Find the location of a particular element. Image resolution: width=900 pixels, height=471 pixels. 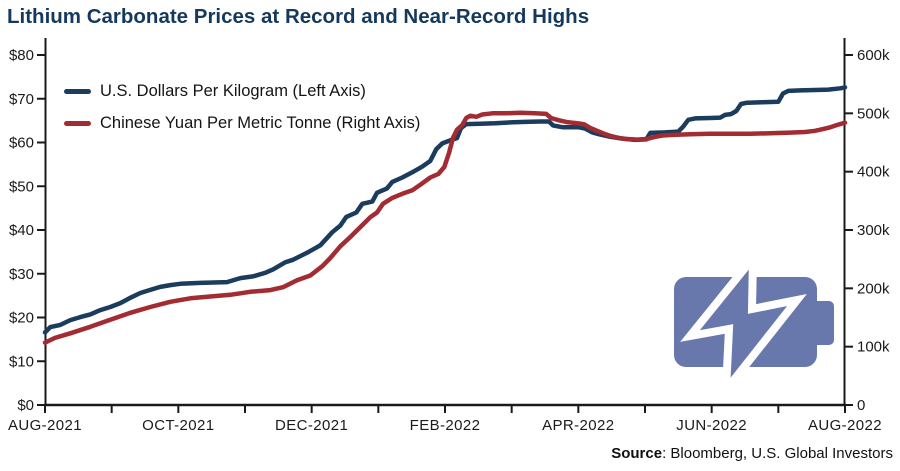

y-left-tick-label: $10 is located at coordinates (21, 361).